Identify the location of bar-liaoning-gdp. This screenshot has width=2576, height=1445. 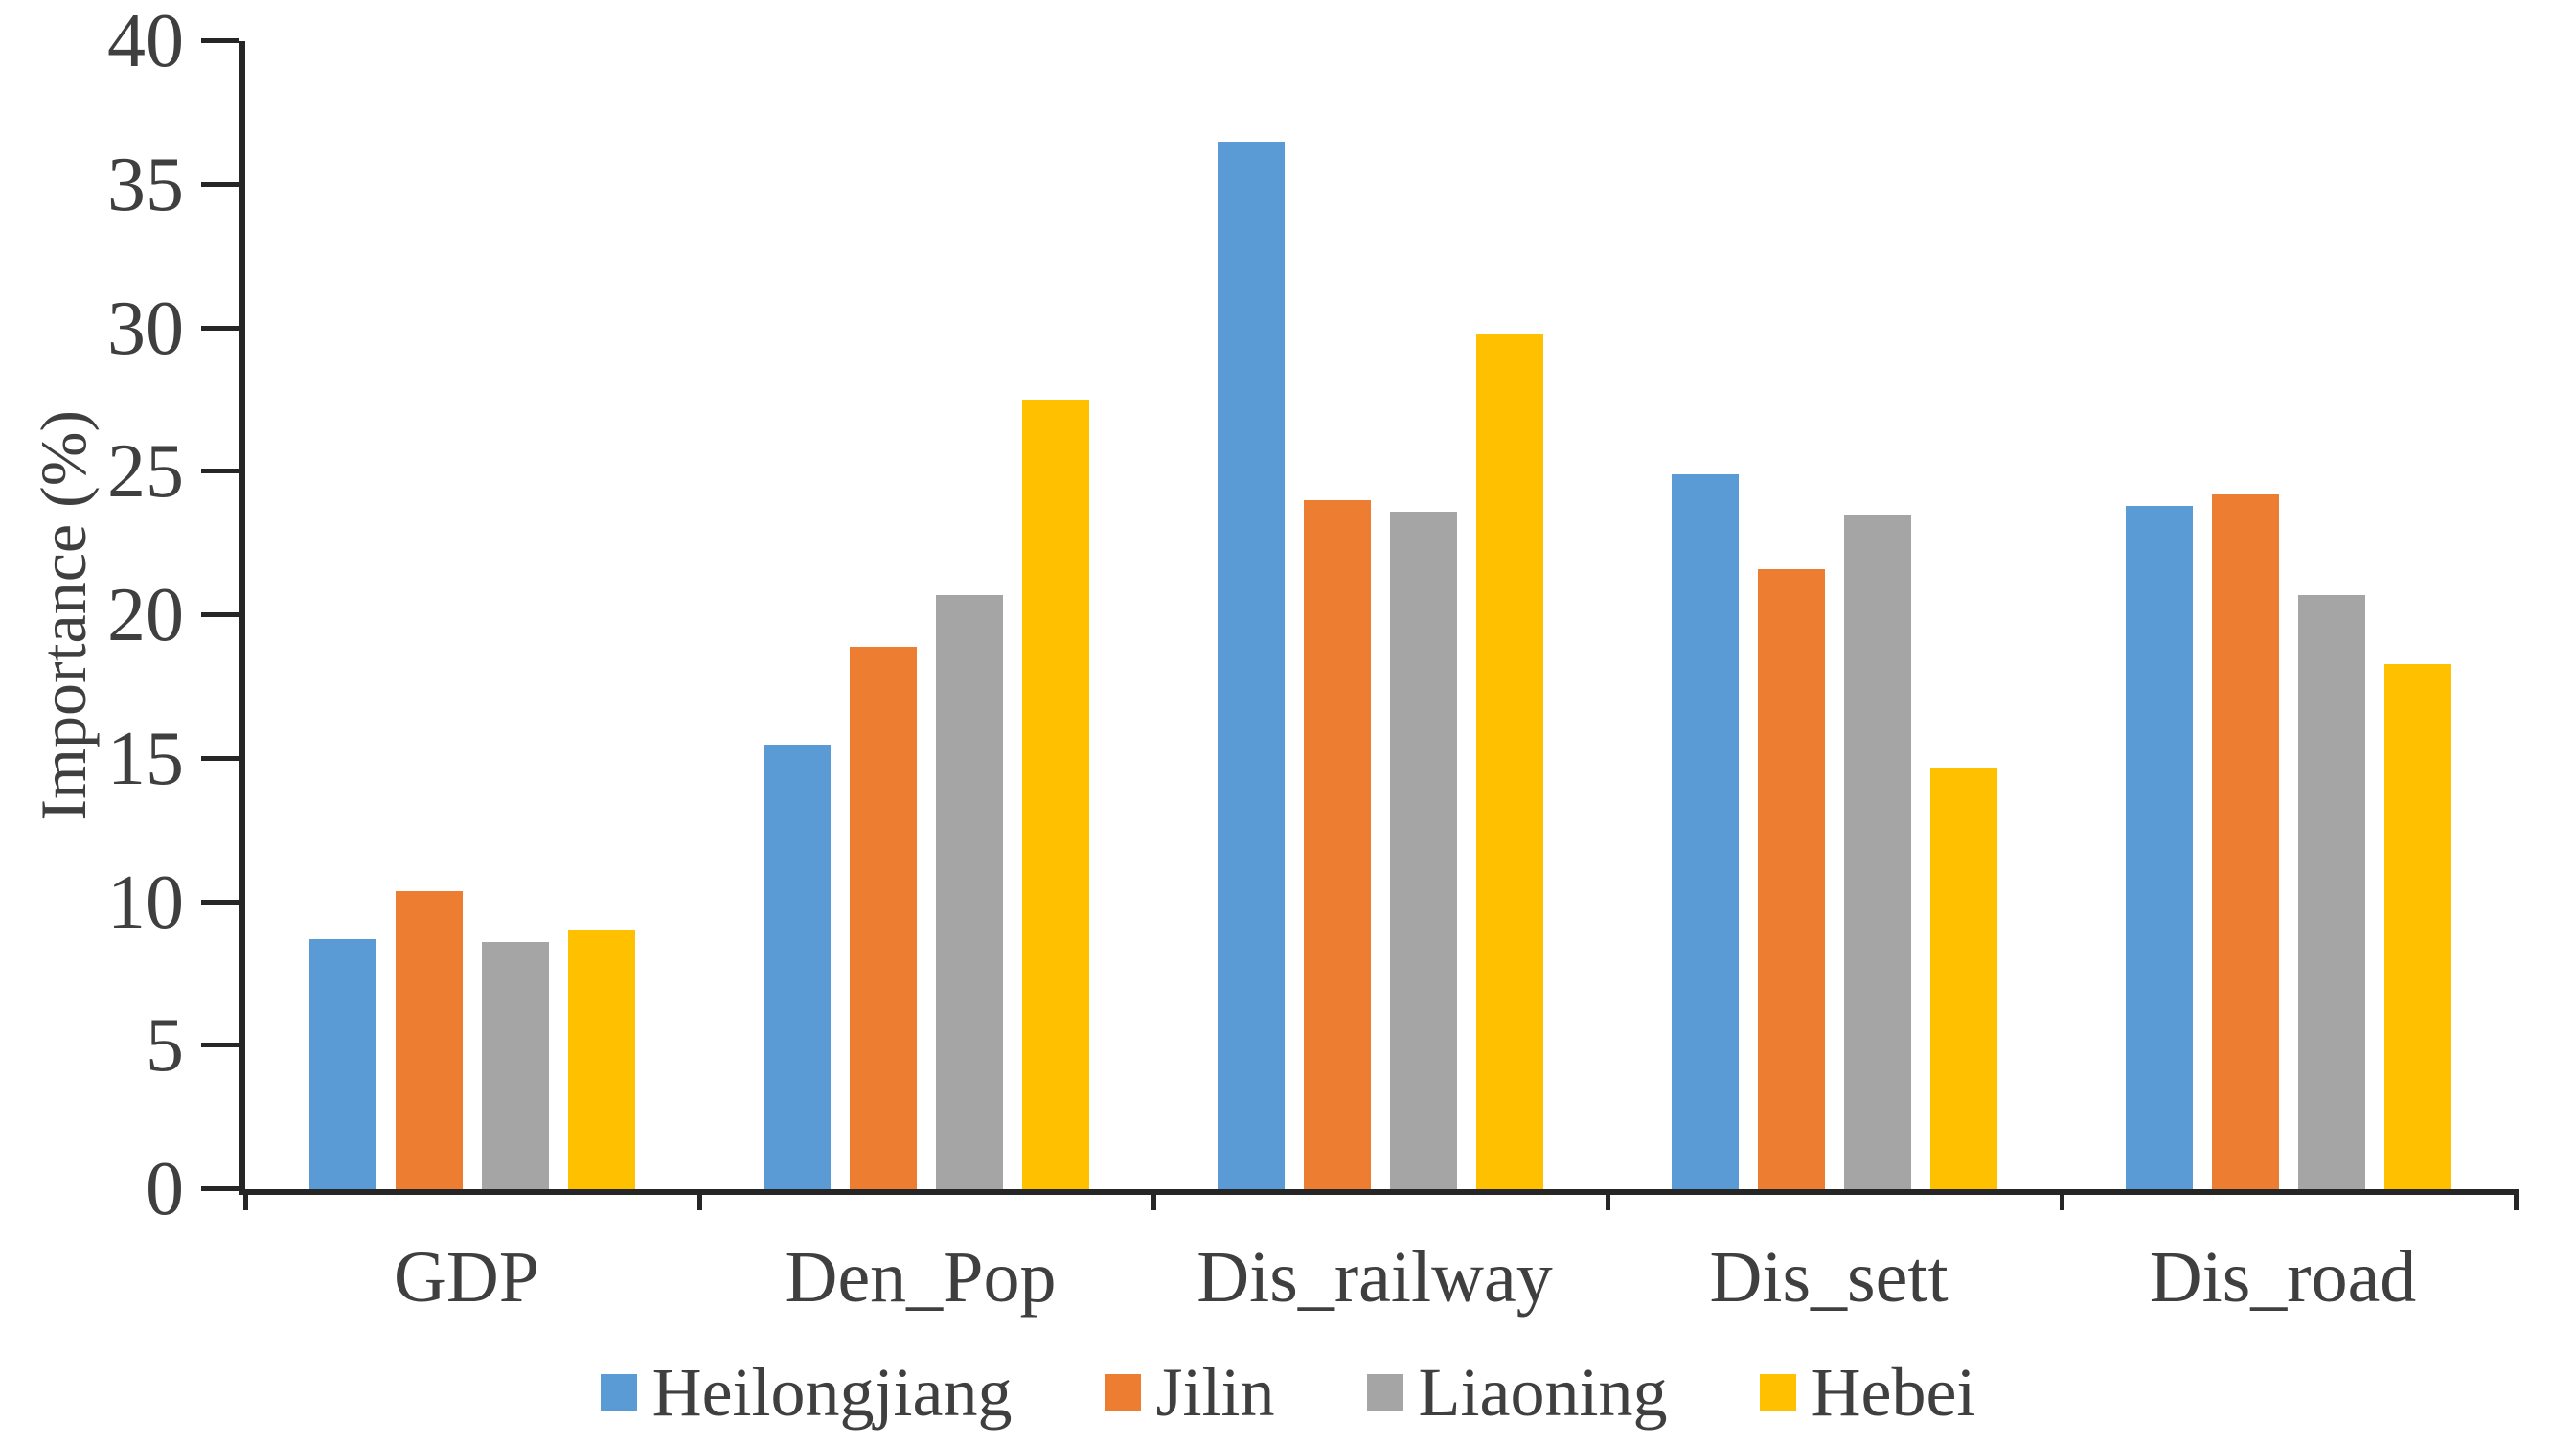
(515, 1065).